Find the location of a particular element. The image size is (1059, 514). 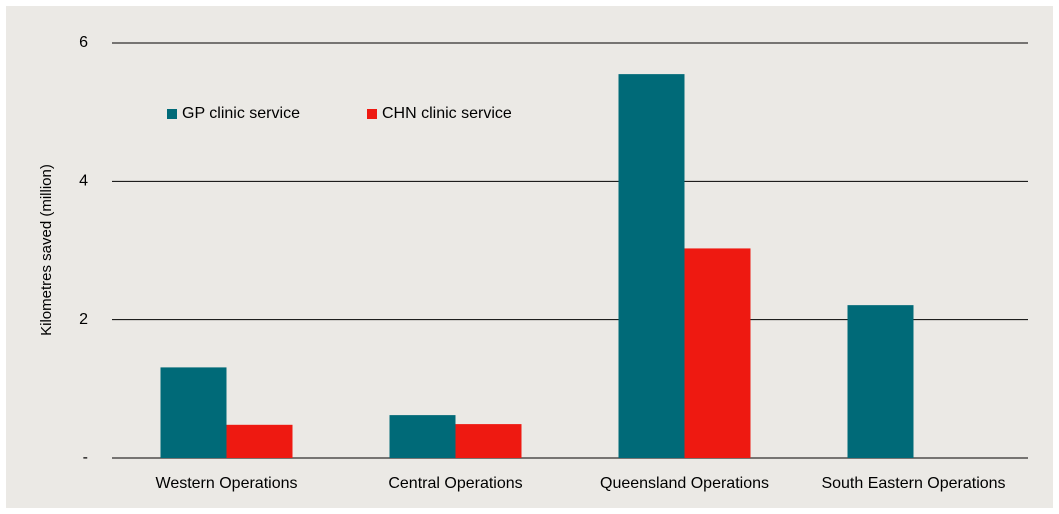

y-tick-label: 6 is located at coordinates (83, 42).